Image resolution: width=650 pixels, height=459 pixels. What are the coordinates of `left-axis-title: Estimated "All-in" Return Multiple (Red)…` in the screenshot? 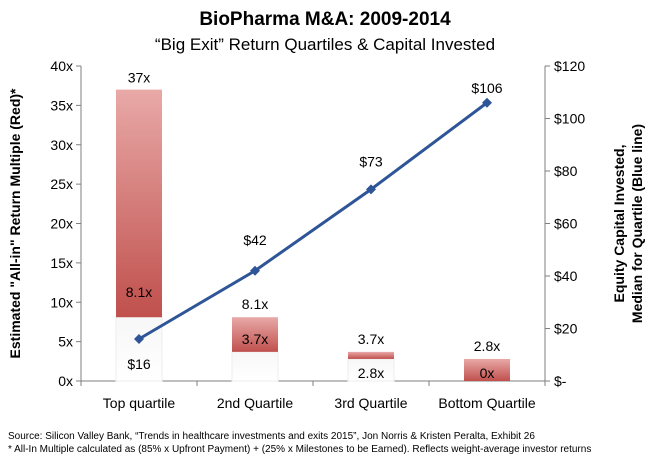 It's located at (15, 223).